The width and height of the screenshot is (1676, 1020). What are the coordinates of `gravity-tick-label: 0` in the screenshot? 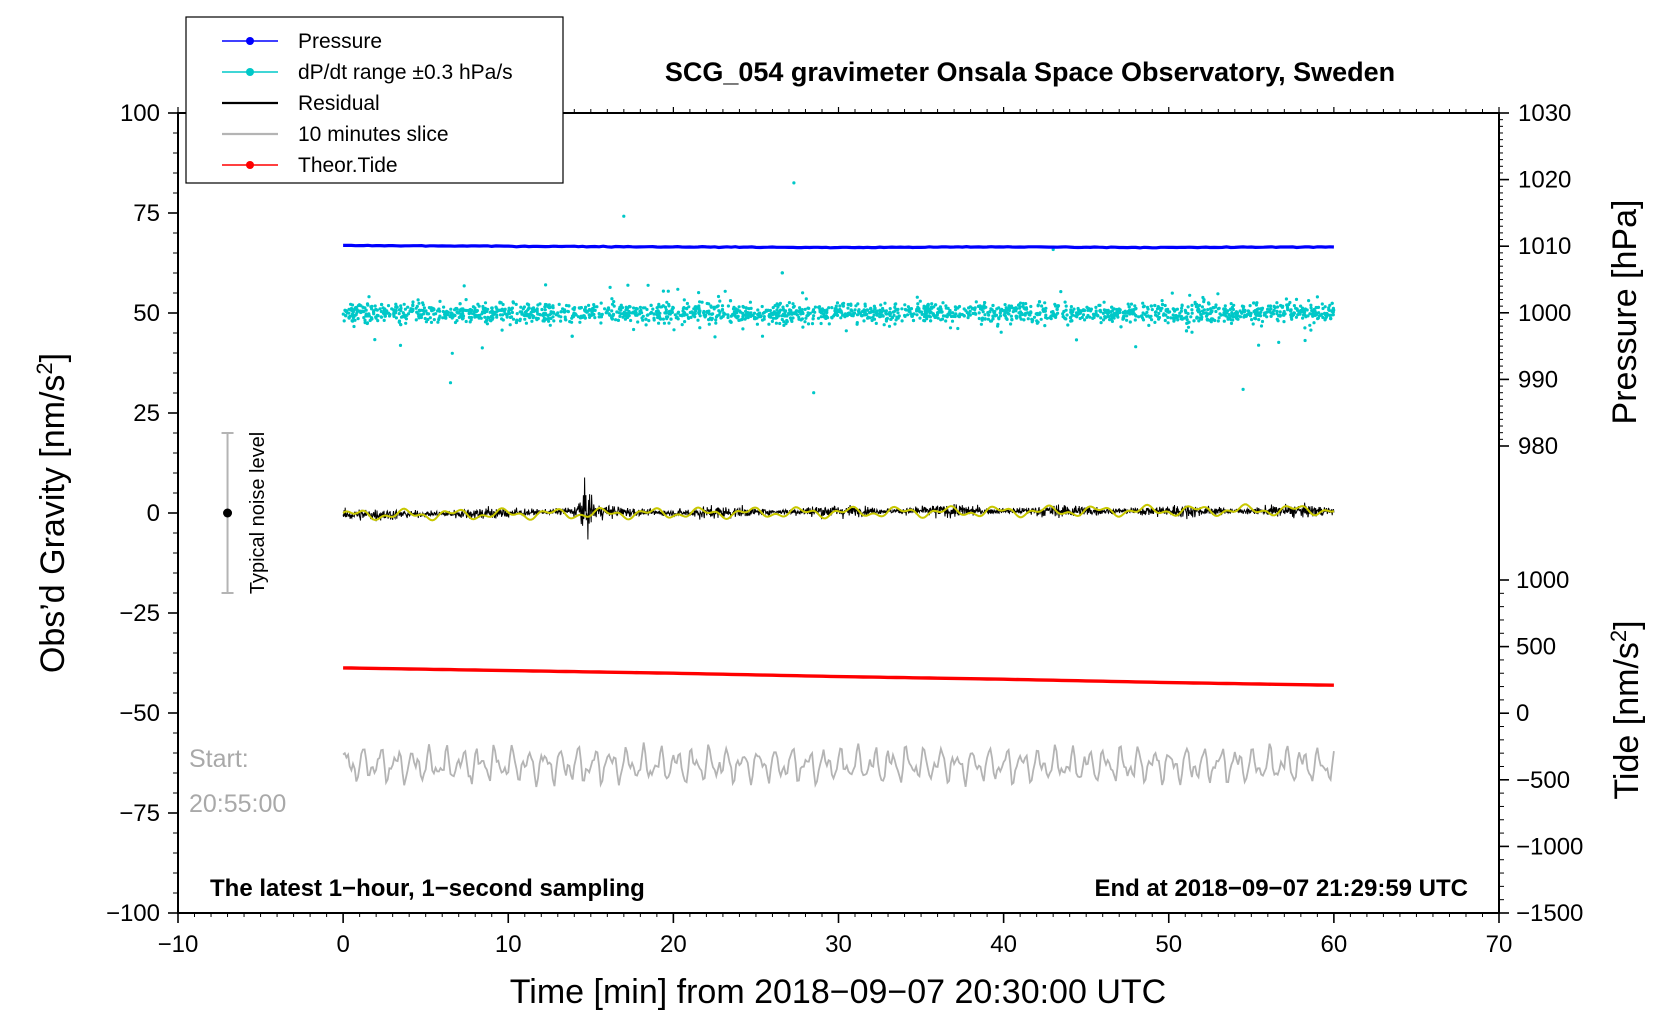 It's located at (153, 513).